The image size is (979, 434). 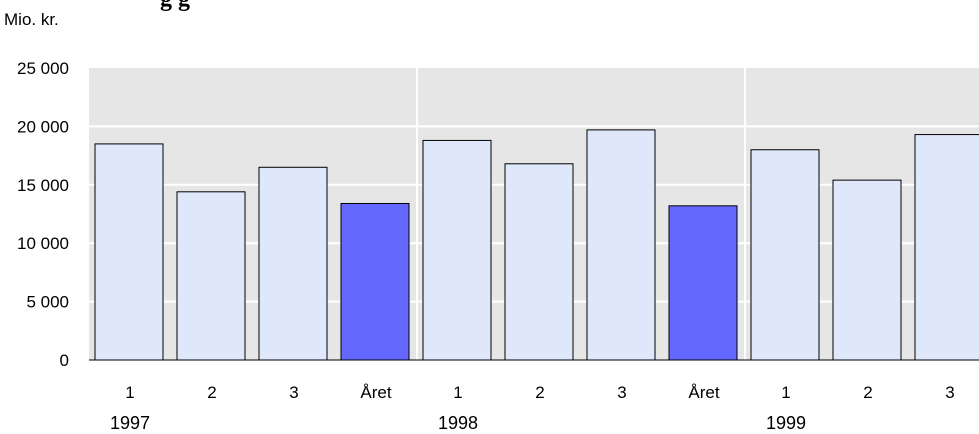 I want to click on y-tick-label: 25 000, so click(x=43, y=68).